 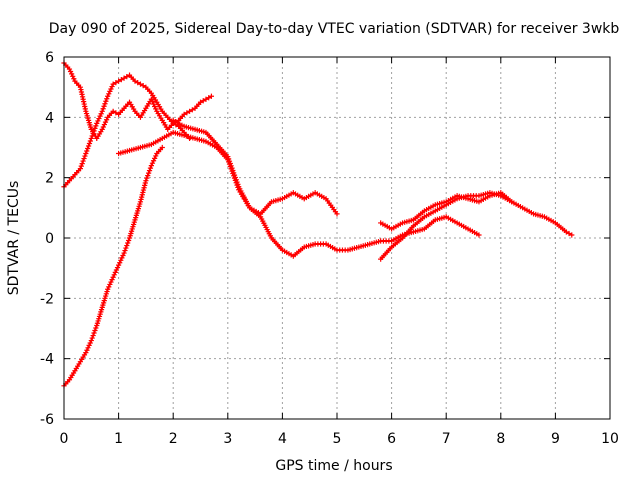 I want to click on y-tick-label: 2, so click(x=49, y=179).